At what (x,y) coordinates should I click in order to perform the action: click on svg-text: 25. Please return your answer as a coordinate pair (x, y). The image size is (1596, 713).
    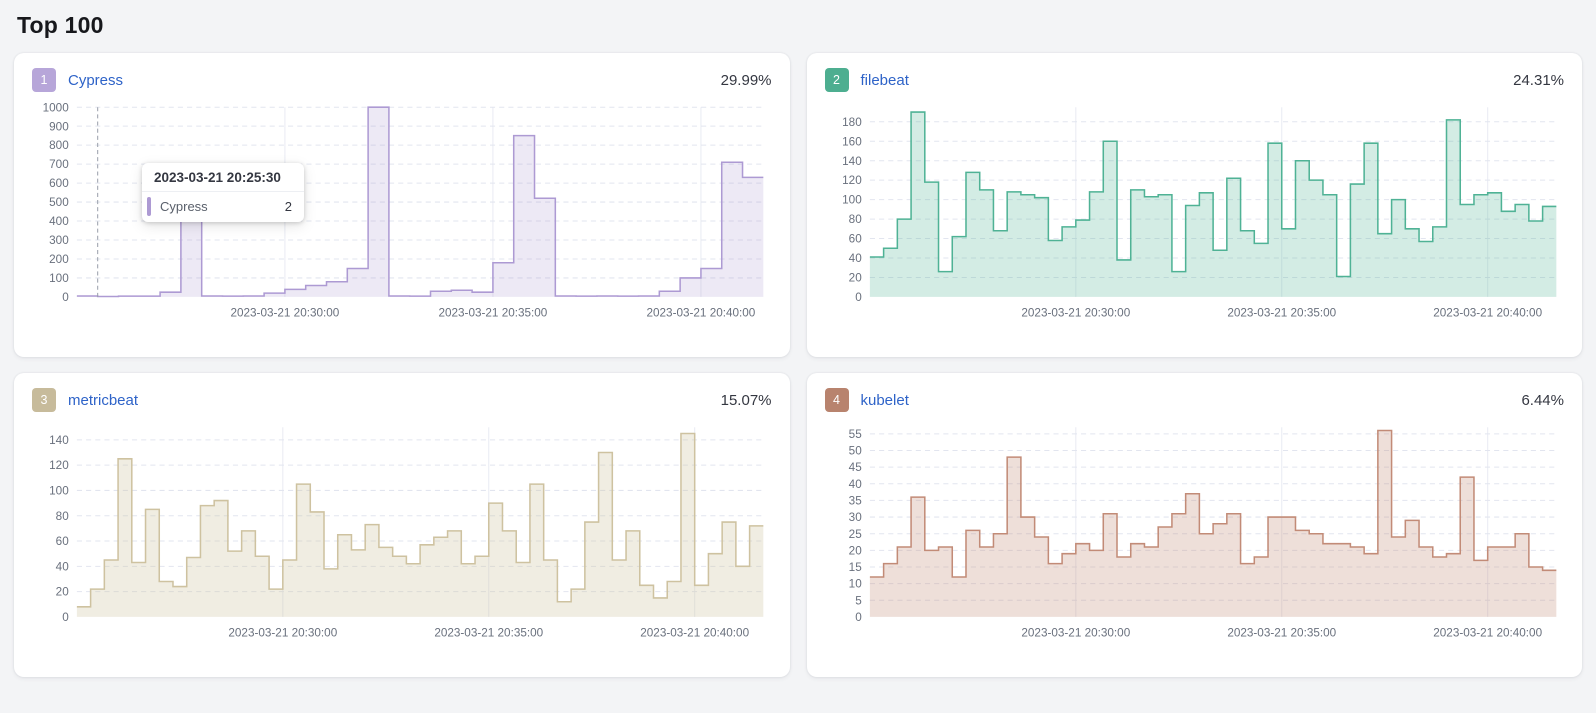
    Looking at the image, I should click on (855, 534).